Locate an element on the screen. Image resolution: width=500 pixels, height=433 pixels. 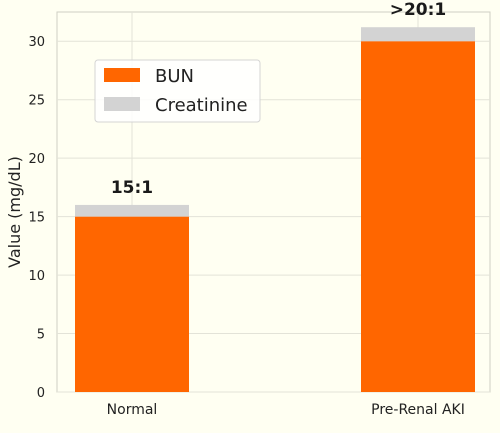
legend-swatch-creatinine is located at coordinates (122, 104).